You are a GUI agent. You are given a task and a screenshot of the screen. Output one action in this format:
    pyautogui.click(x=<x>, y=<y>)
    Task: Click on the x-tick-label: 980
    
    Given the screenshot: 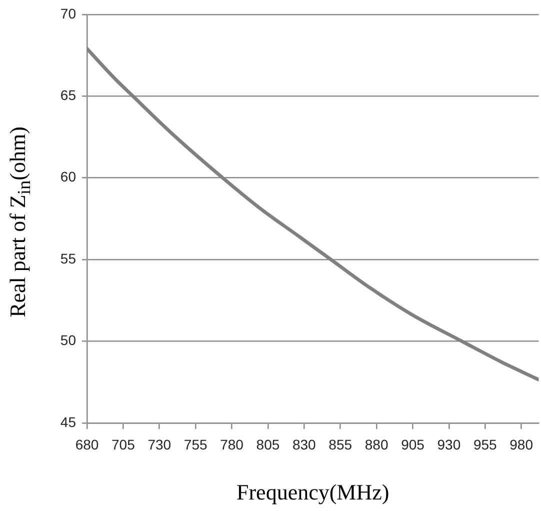 What is the action you would take?
    pyautogui.click(x=522, y=444)
    